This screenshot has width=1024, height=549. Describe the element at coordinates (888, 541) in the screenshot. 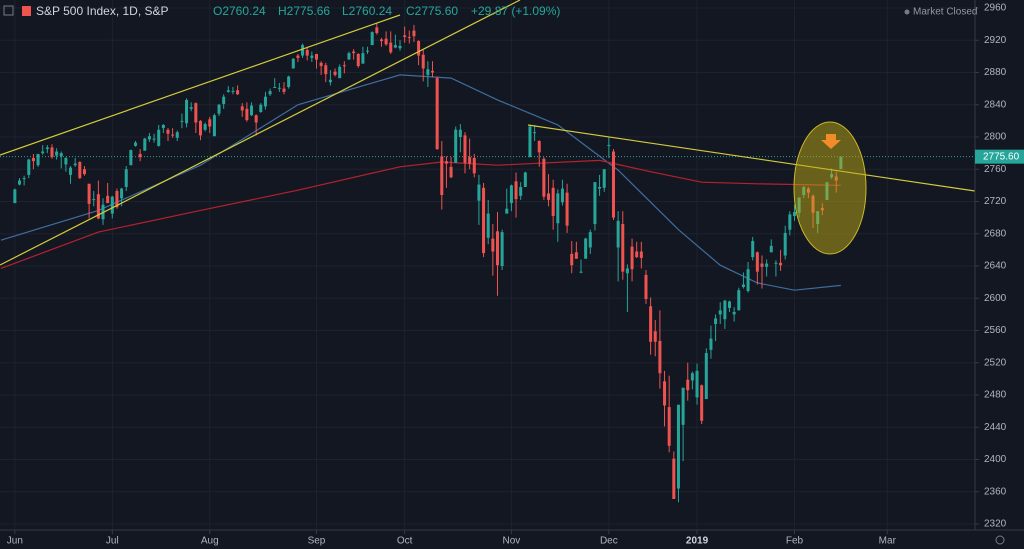

I see `x-tick-label: Mar` at that location.